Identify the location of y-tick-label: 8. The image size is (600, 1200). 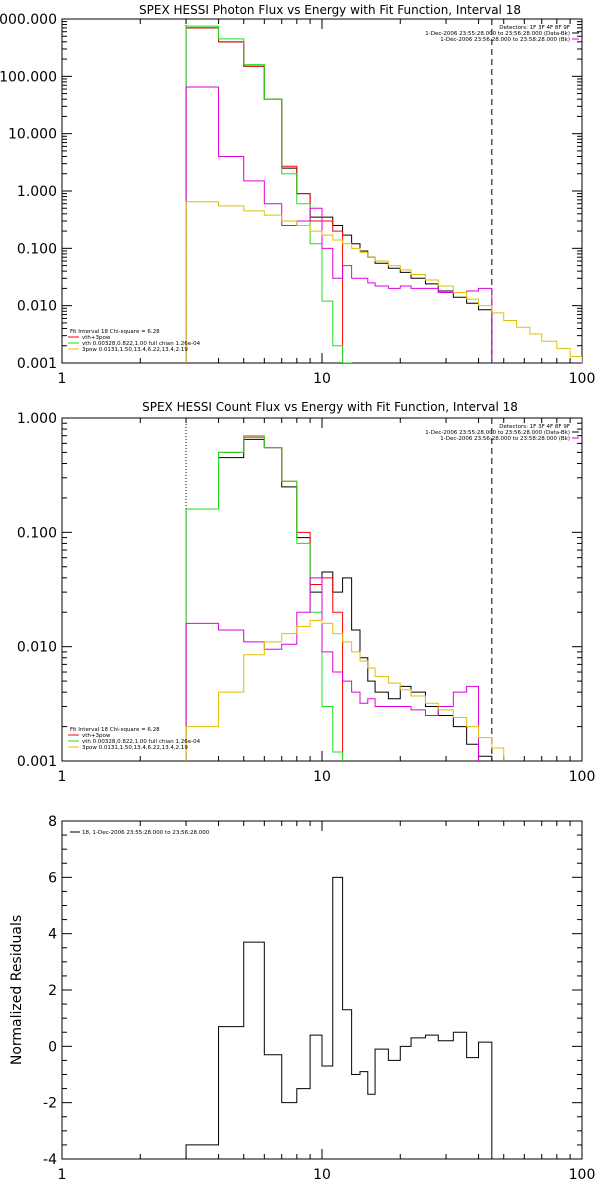
(52, 822).